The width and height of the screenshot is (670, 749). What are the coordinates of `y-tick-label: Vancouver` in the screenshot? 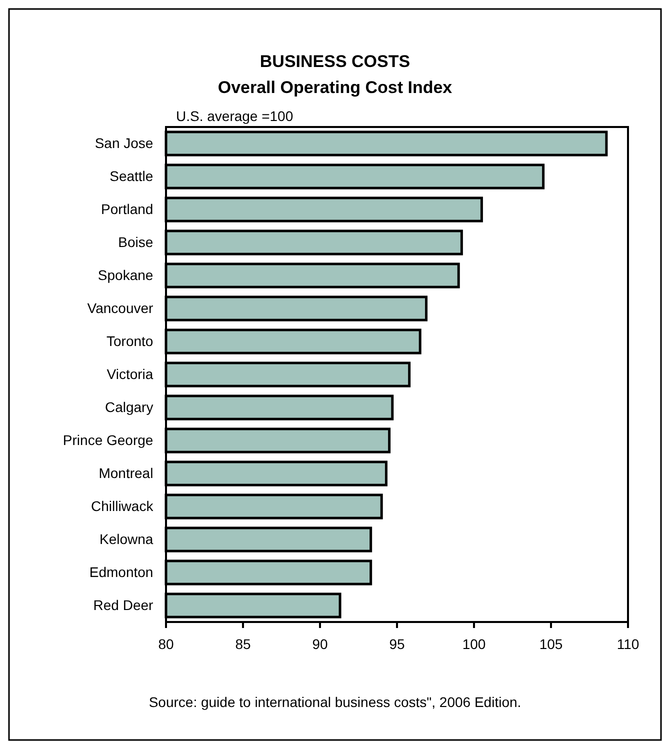 It's located at (120, 308).